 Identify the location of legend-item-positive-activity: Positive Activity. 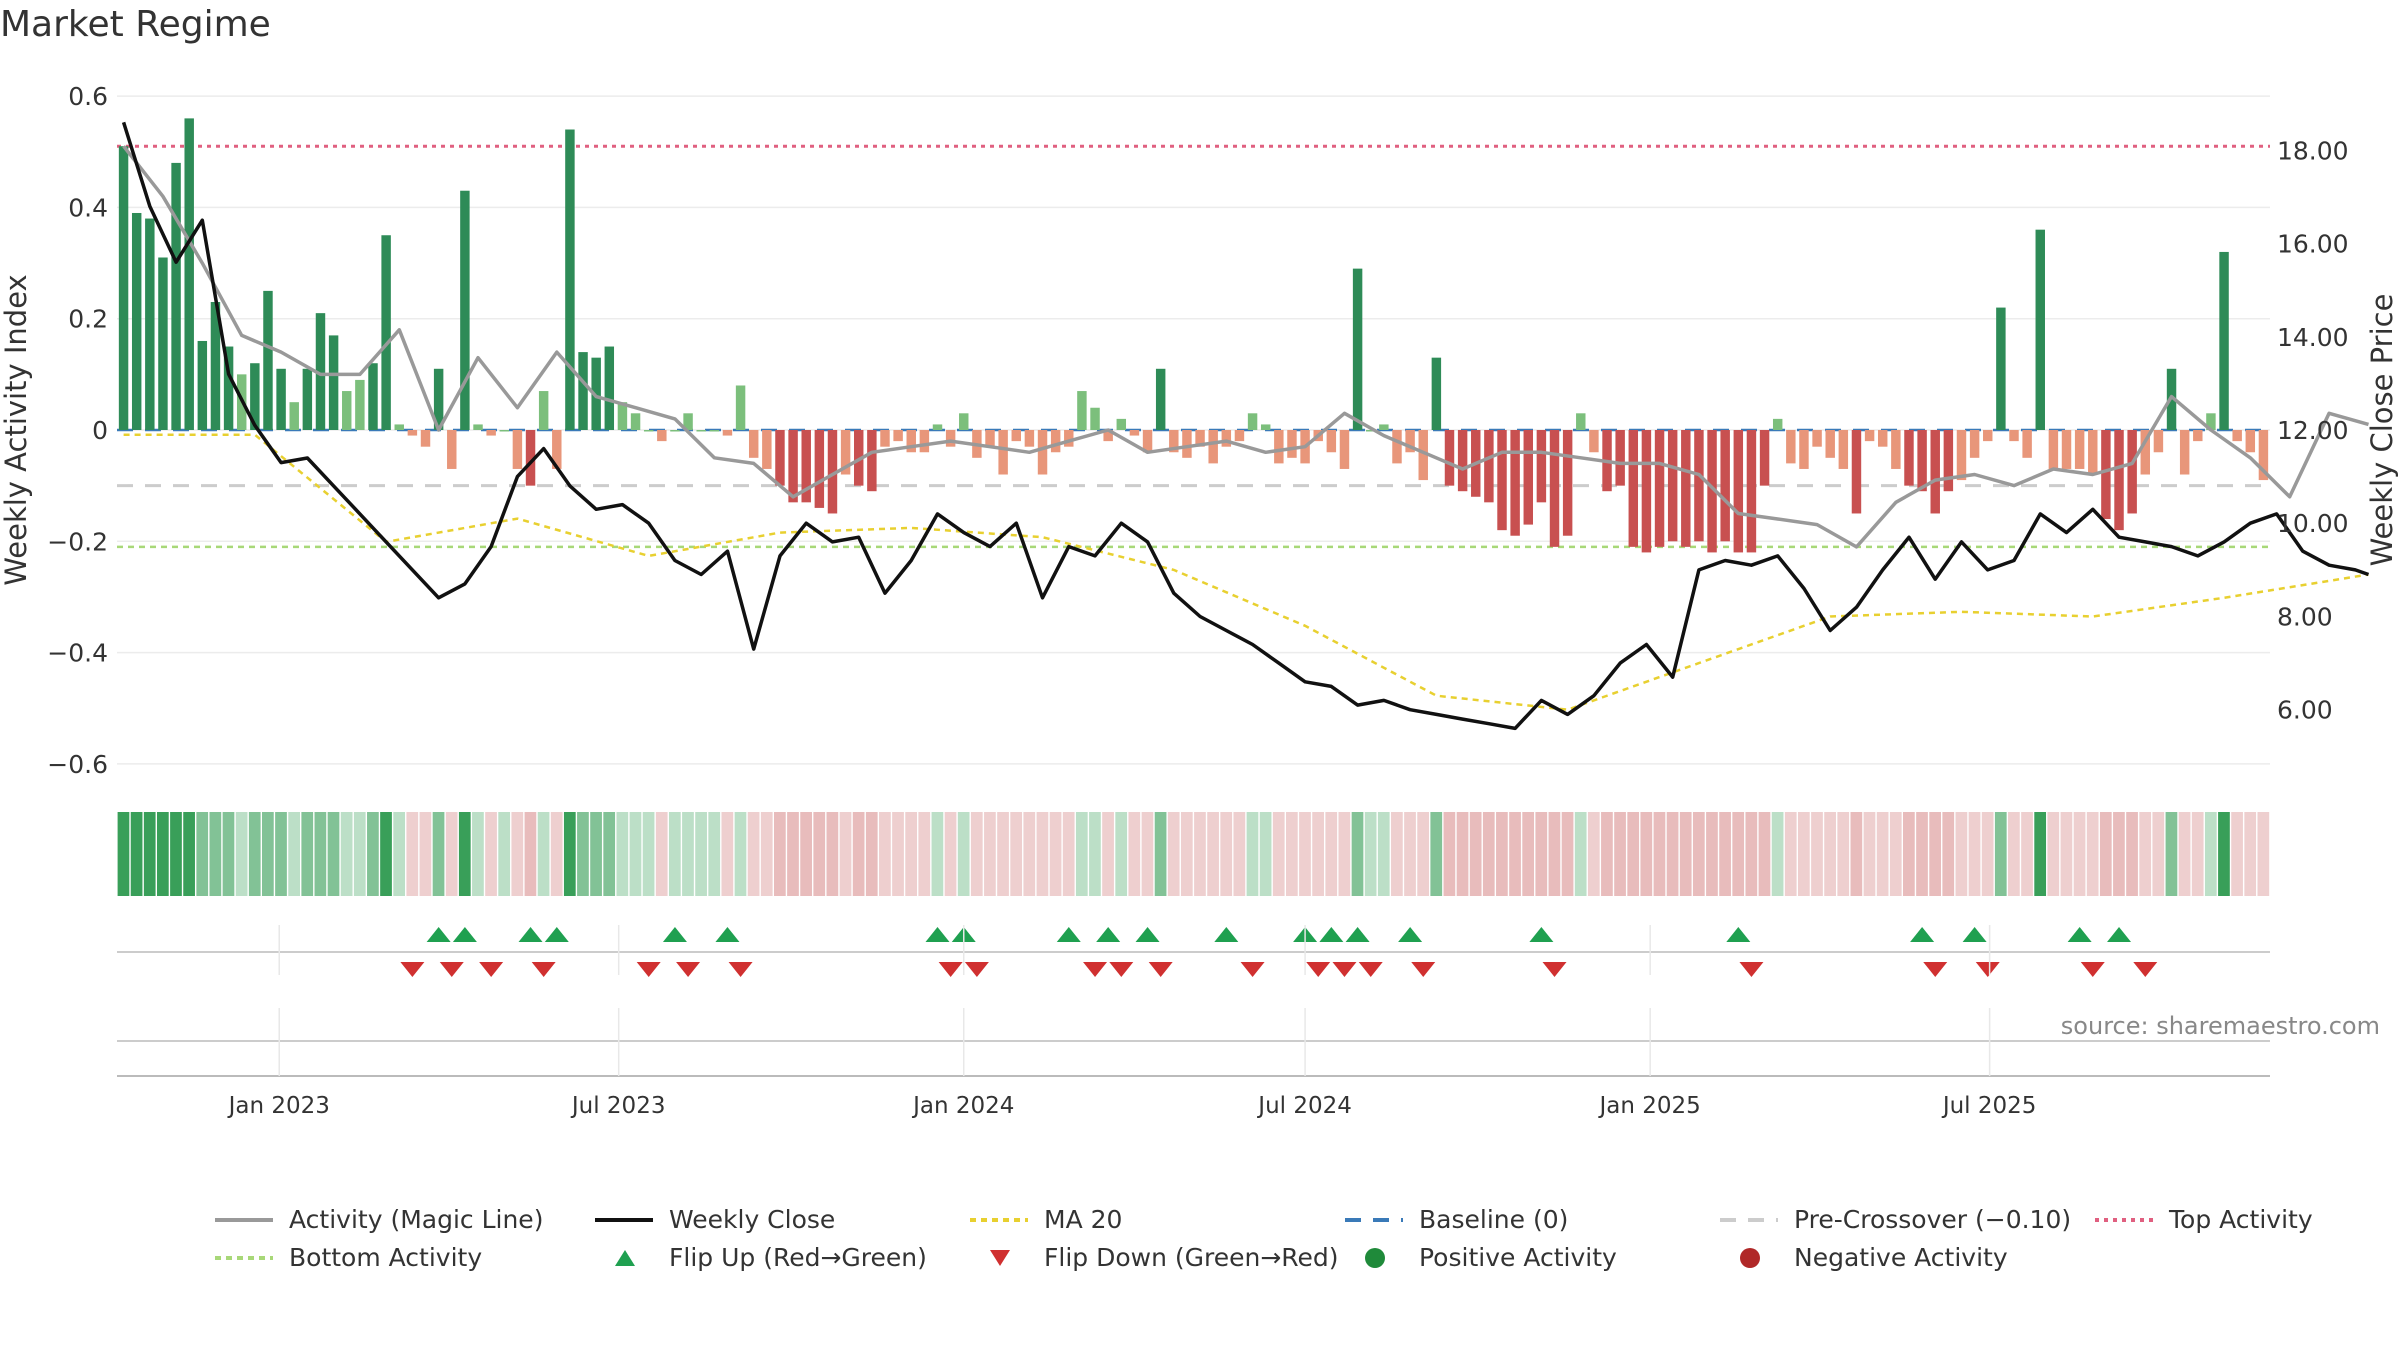
(1481, 1257).